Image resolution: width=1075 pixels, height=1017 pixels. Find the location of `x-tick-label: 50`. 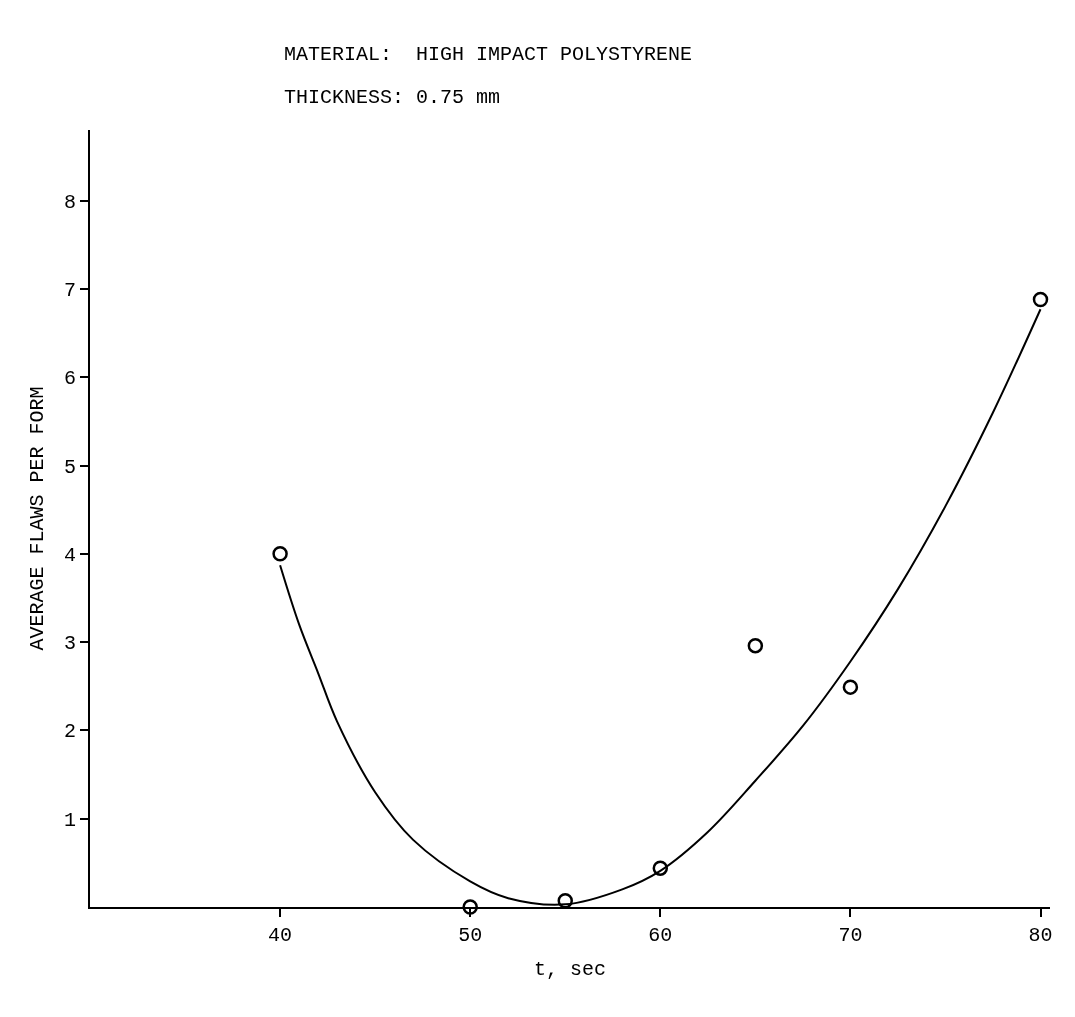

x-tick-label: 50 is located at coordinates (470, 935).